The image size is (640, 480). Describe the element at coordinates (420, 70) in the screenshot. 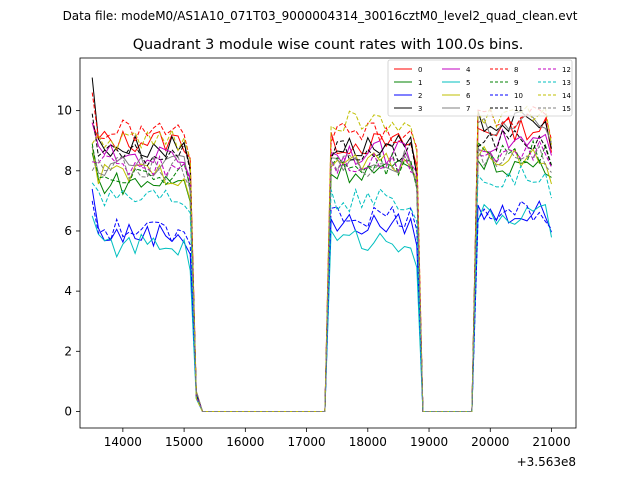

I see `legend-label-0: 0` at that location.